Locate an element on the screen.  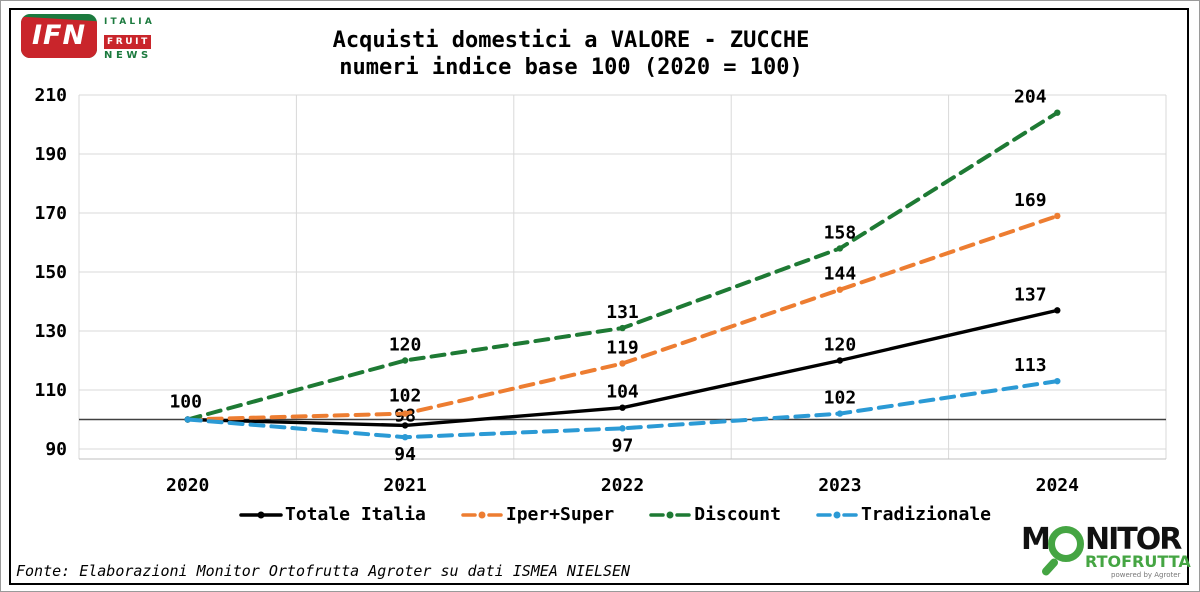
legend-marker-totale-italia is located at coordinates (261, 514).